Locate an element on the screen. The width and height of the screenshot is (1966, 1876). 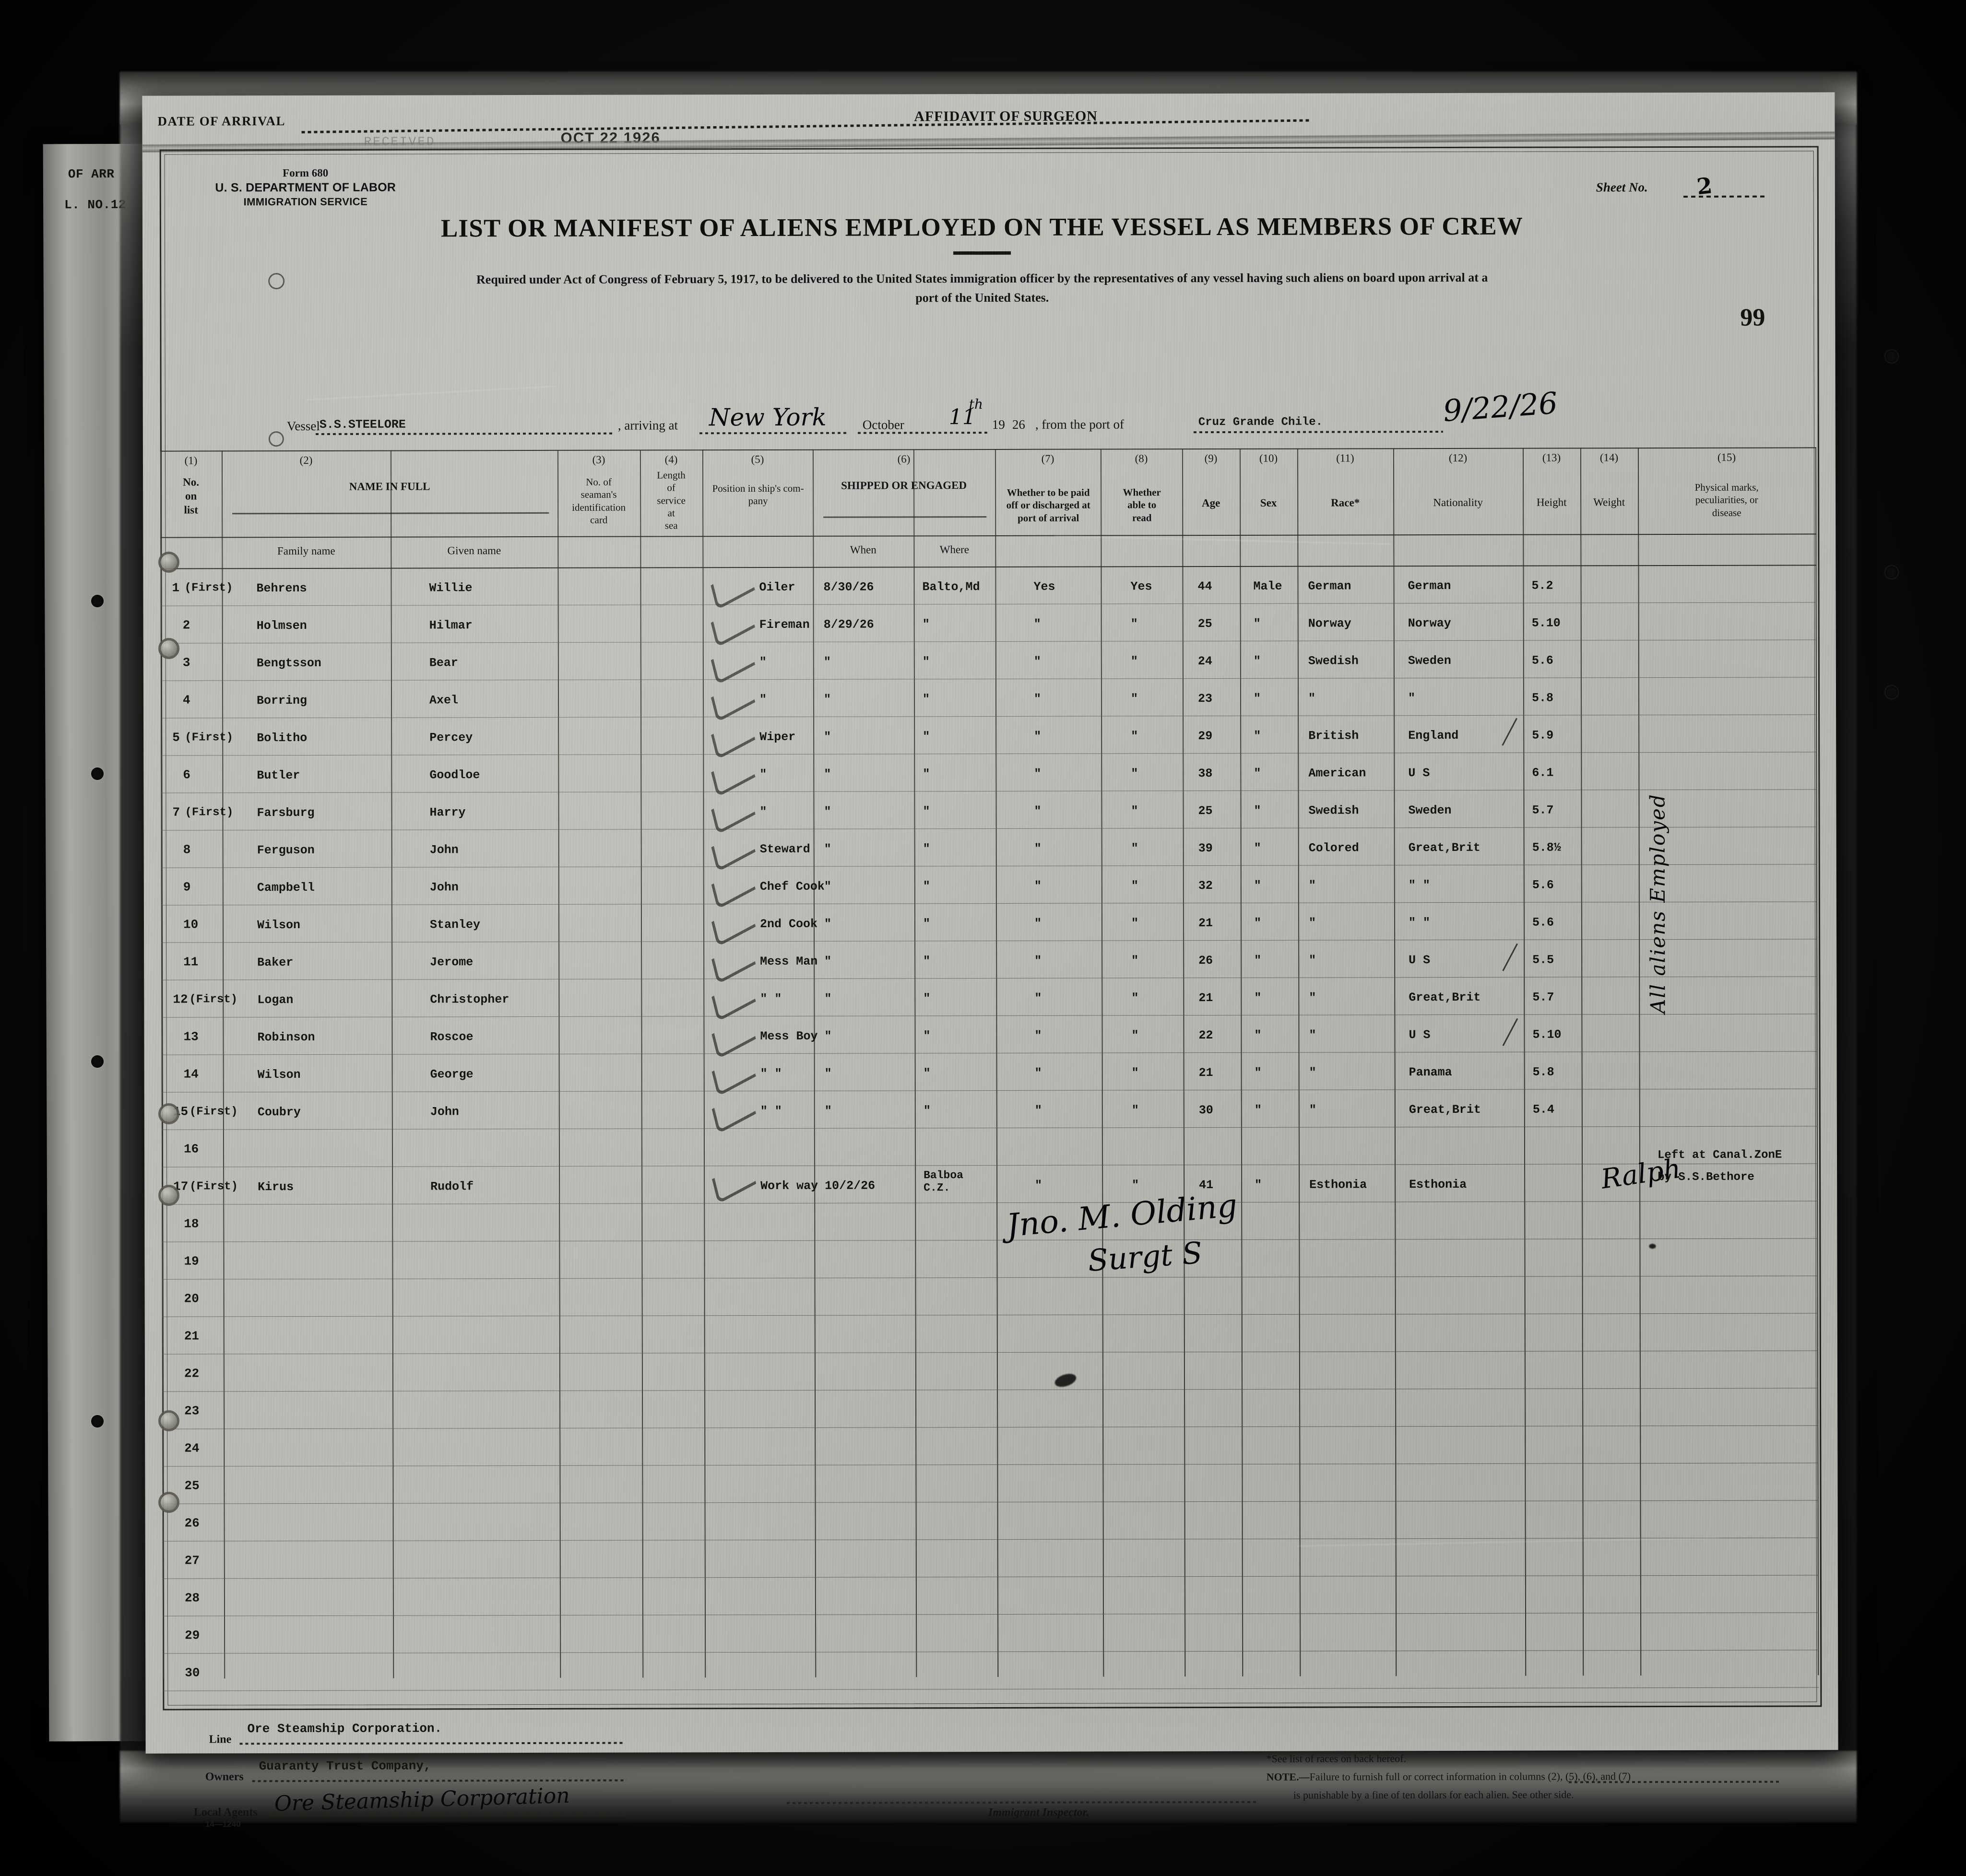
arriving-port-rule is located at coordinates (773, 434).